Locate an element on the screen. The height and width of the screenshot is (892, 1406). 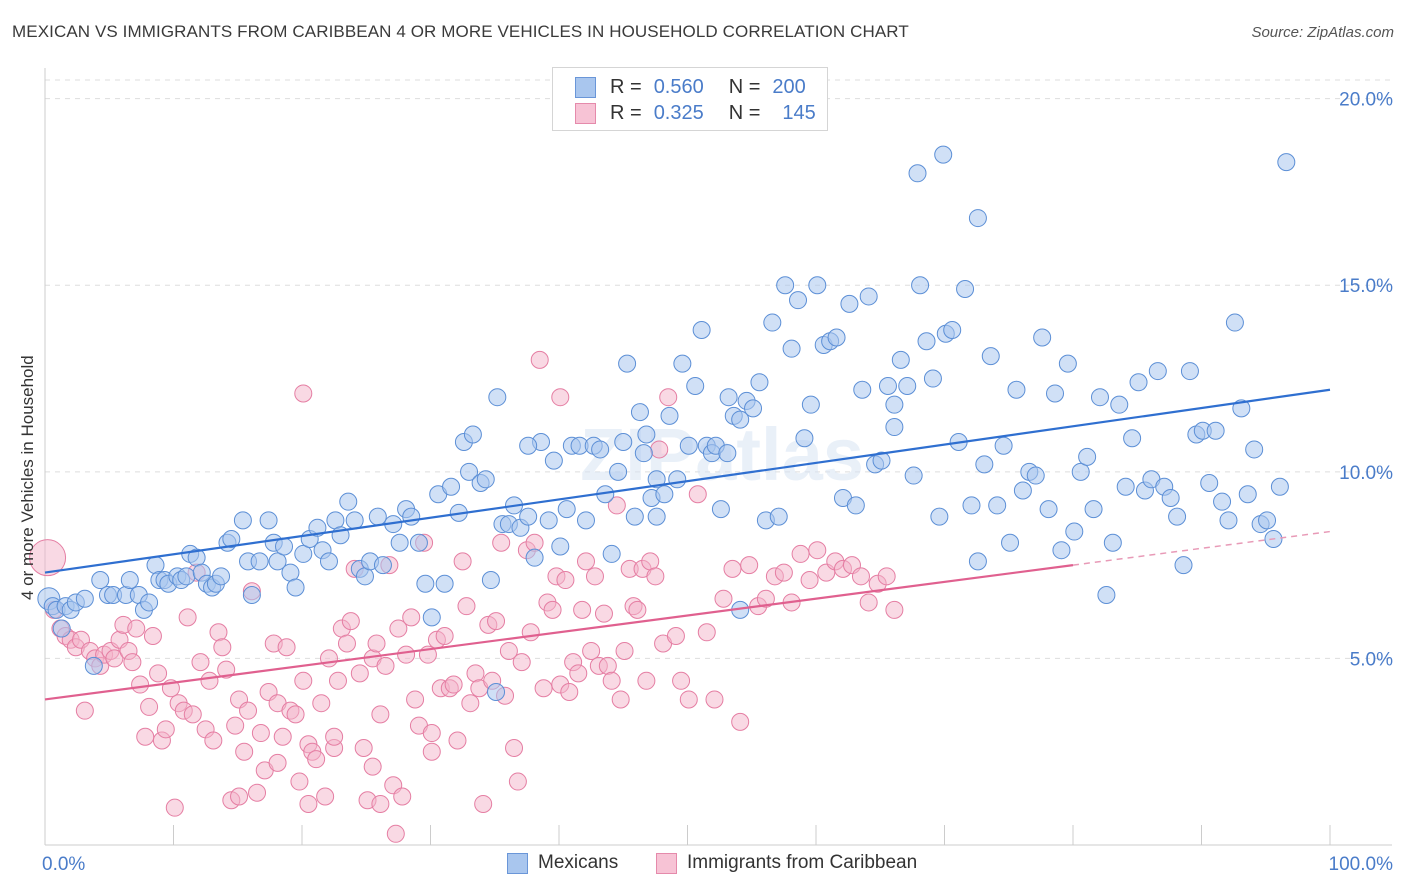
y-tick-label: 20.0% is located at coordinates (1366, 100).